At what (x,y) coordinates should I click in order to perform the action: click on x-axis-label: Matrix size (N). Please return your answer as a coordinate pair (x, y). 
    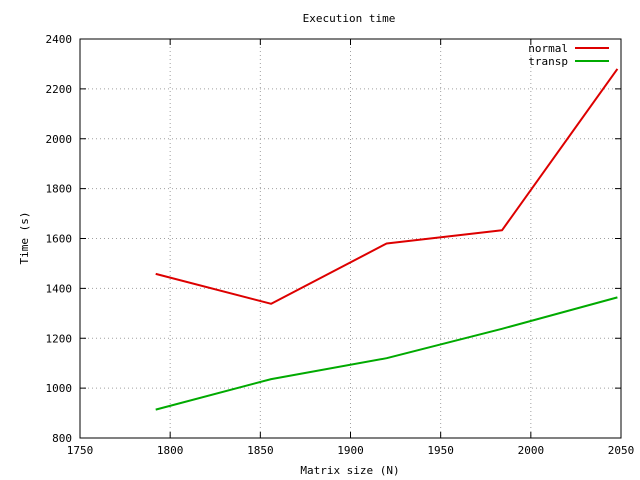
    Looking at the image, I should click on (349, 470).